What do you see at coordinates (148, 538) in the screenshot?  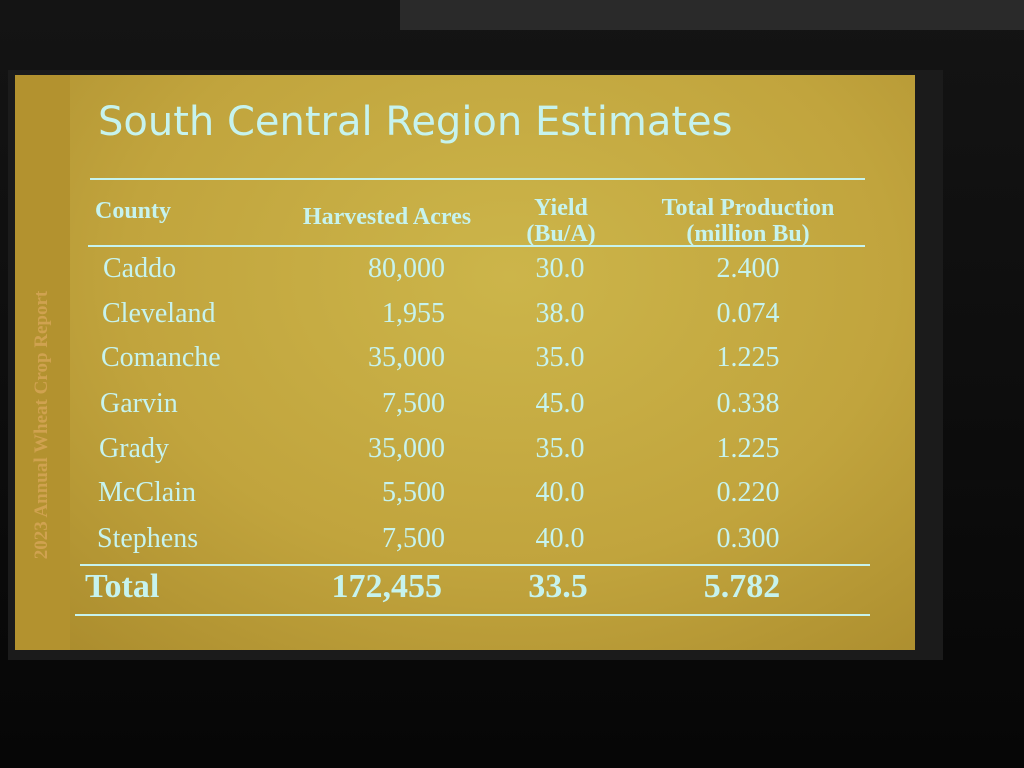 I see `county-name: Stephens` at bounding box center [148, 538].